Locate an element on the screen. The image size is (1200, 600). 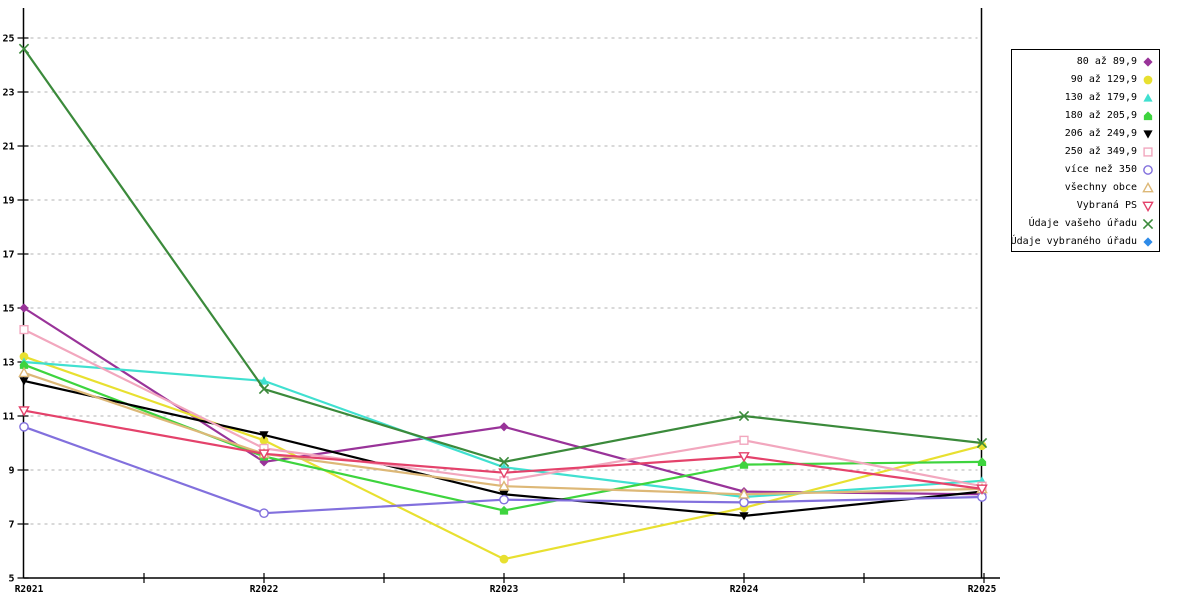
y-tick-label: 23 is located at coordinates (8, 93).